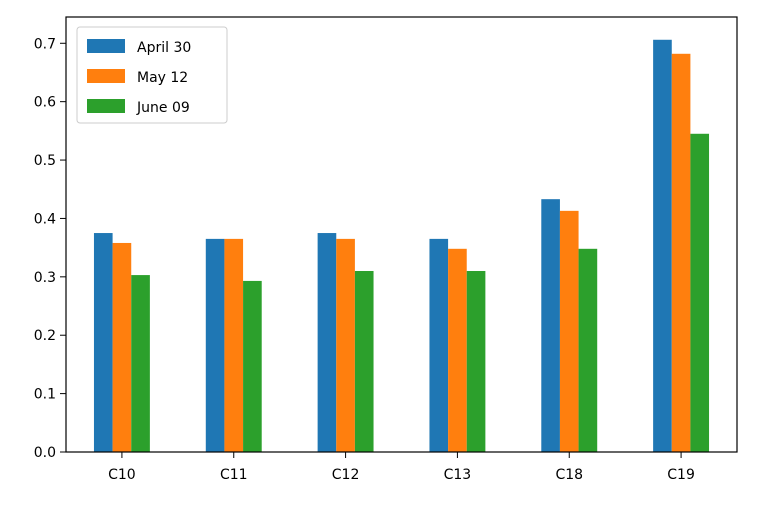 Image resolution: width=758 pixels, height=513 pixels. Describe the element at coordinates (234, 475) in the screenshot. I see `x-tick-label: C11` at that location.